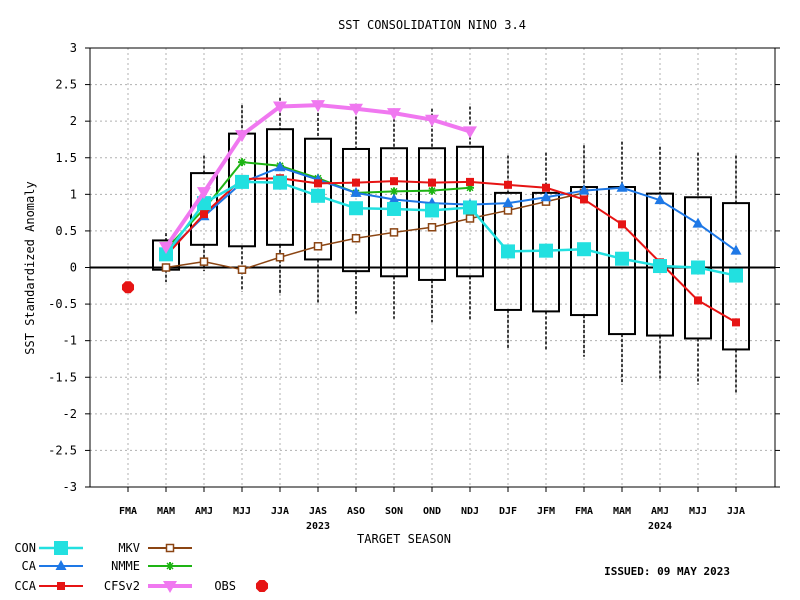 The width and height of the screenshot is (800, 600). Describe the element at coordinates (70, 487) in the screenshot. I see `y-tick-label: -3` at that location.